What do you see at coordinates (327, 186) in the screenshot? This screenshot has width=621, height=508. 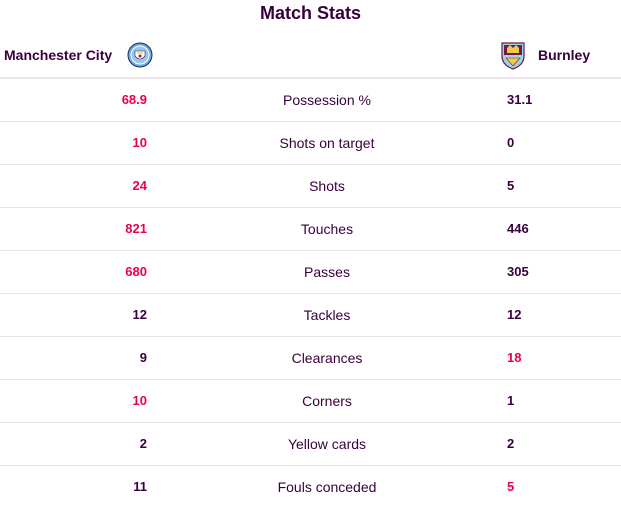 I see `stat-label: Shots` at bounding box center [327, 186].